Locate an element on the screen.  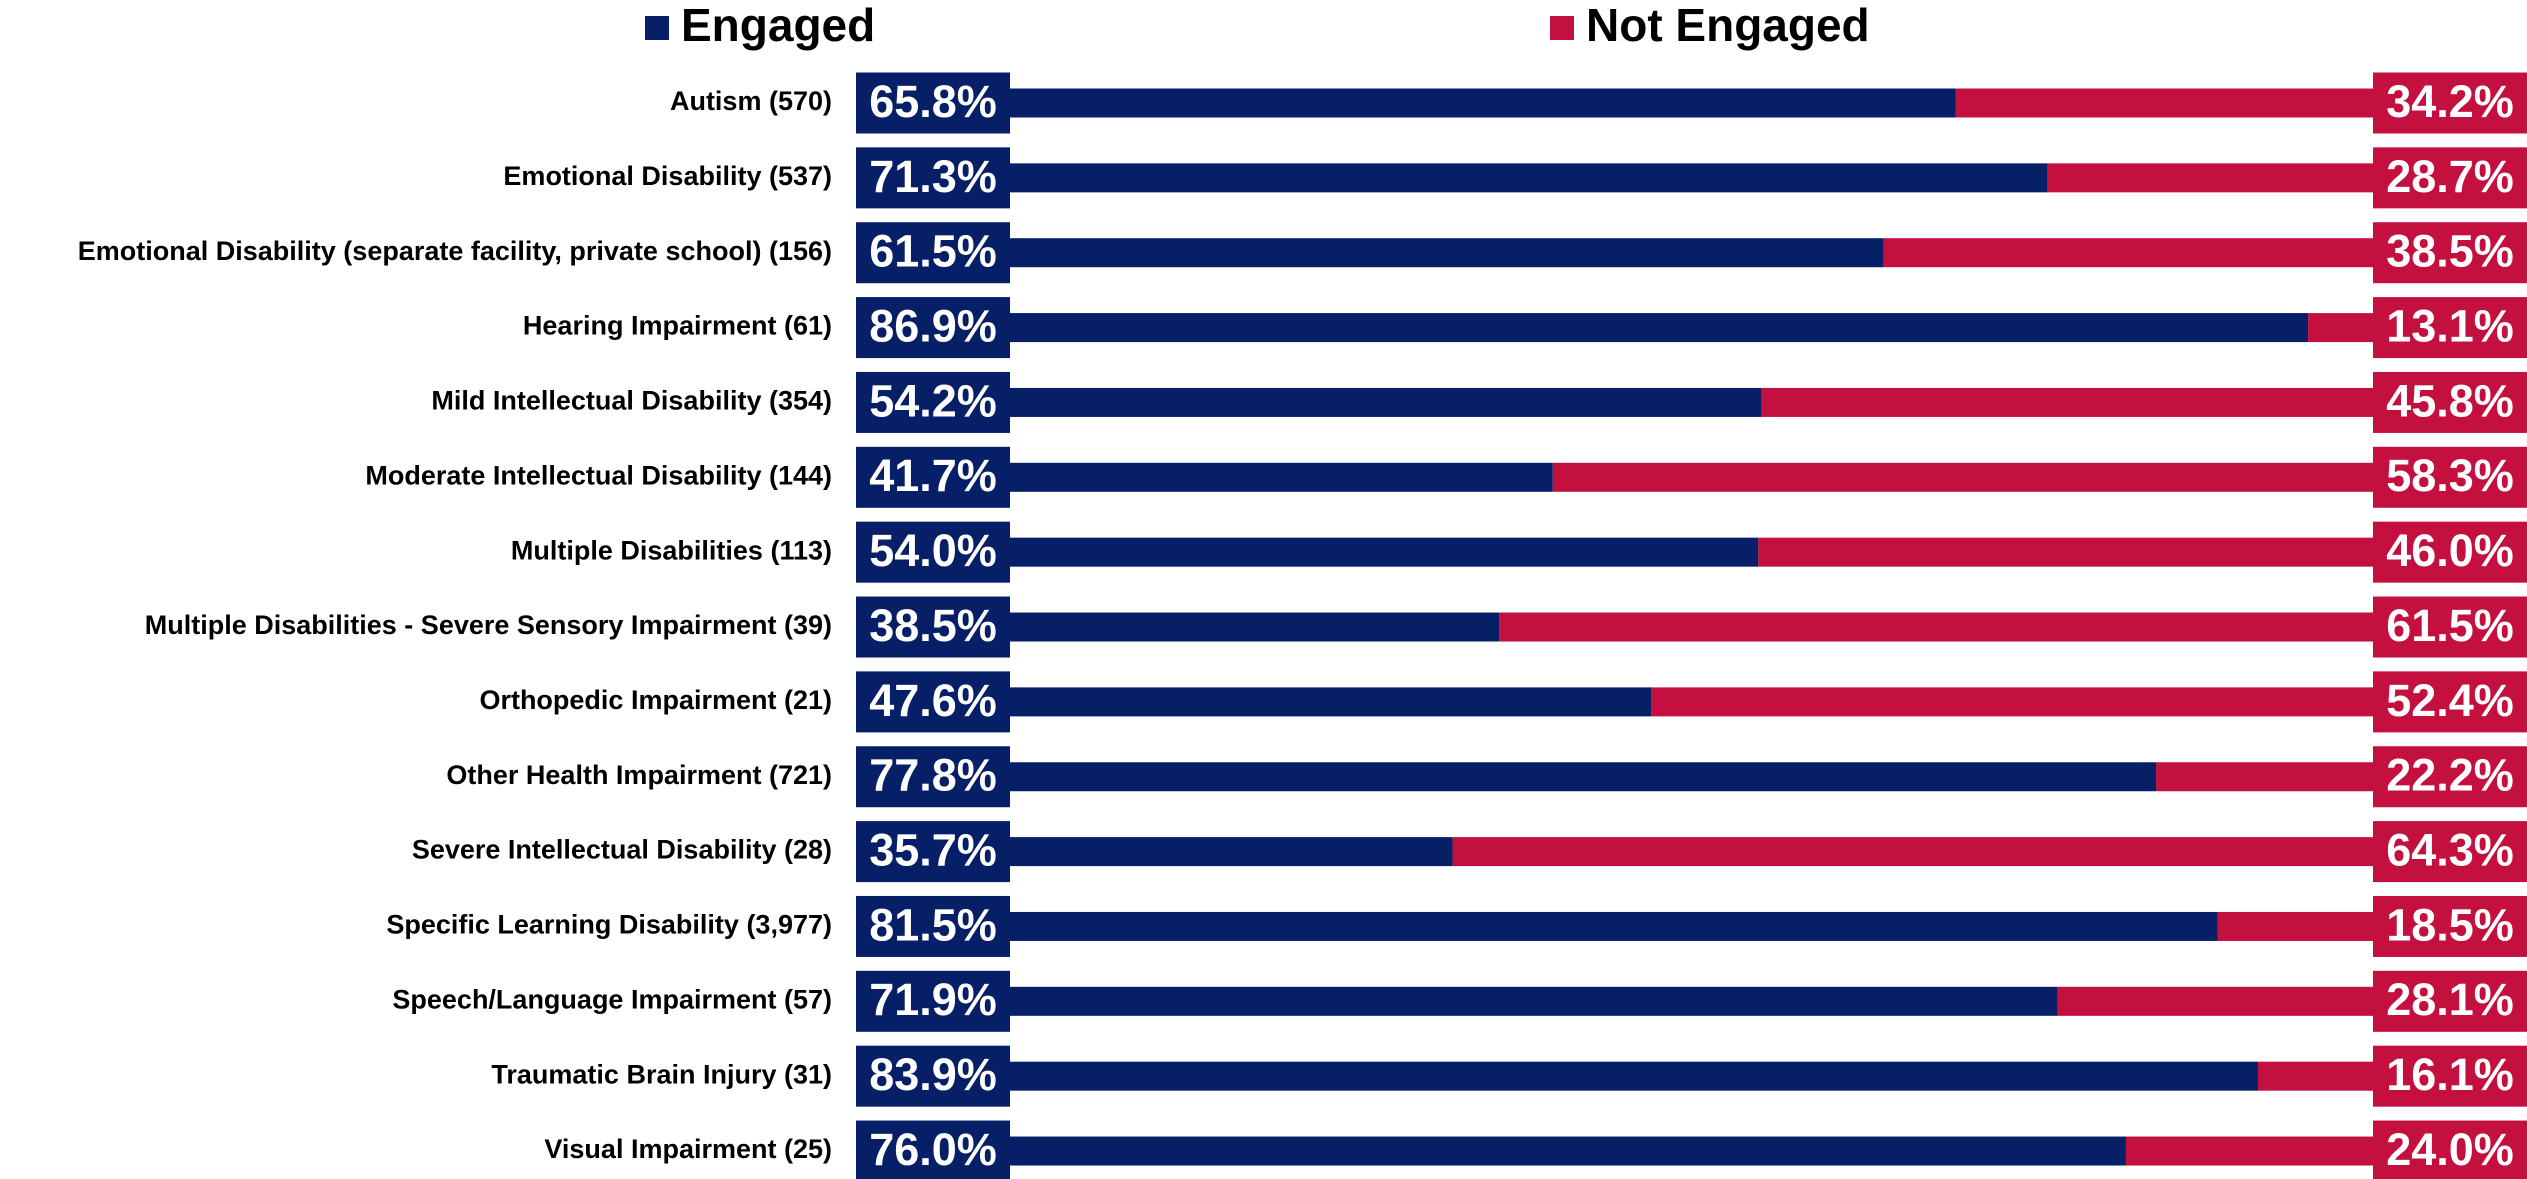
value-label: 52.4% is located at coordinates (2450, 700).